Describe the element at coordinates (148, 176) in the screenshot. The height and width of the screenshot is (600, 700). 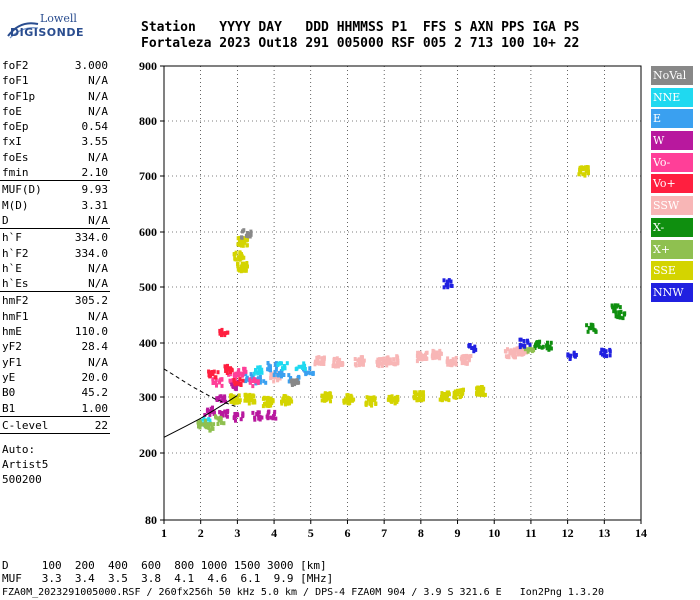
I see `y-tick-label: 700` at that location.